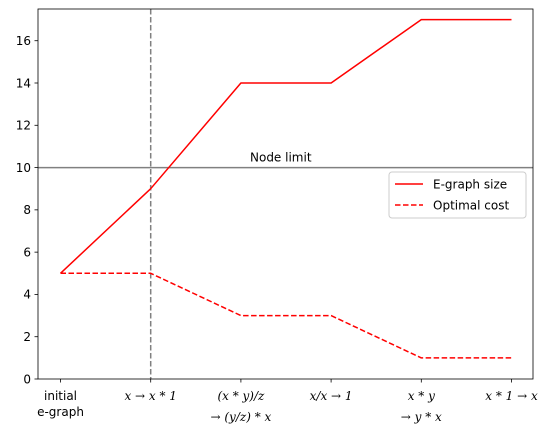 The height and width of the screenshot is (437, 549). I want to click on y-tick-label: 12, so click(23, 126).